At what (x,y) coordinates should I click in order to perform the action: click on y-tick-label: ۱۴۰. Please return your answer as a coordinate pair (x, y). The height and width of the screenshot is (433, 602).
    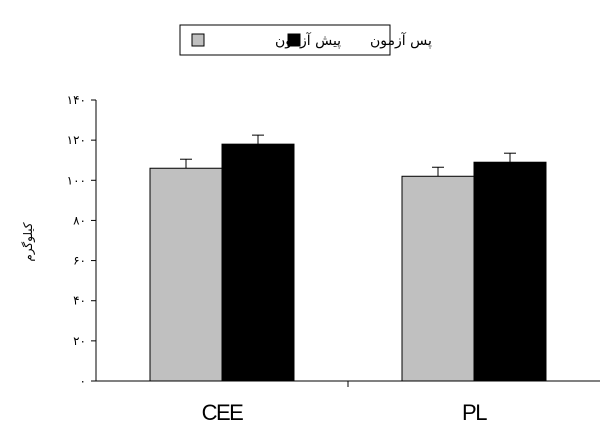
    Looking at the image, I should click on (76, 100).